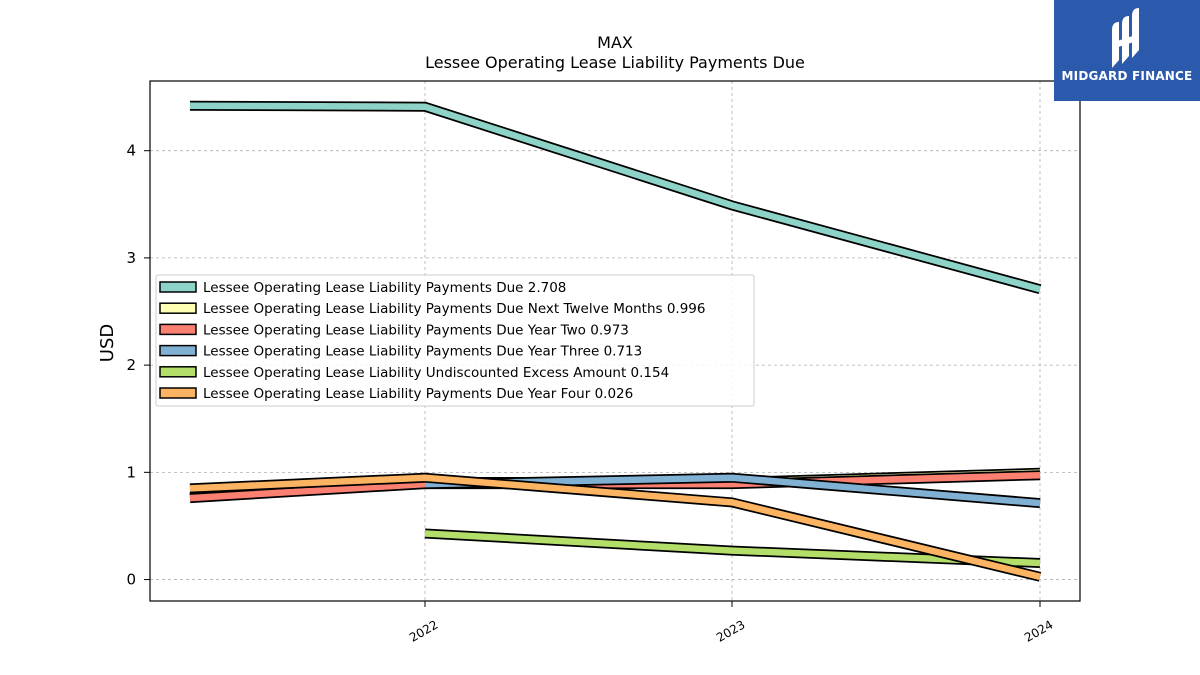 The image size is (1200, 675). Describe the element at coordinates (423, 630) in the screenshot. I see `x-tick-label: 2022` at that location.